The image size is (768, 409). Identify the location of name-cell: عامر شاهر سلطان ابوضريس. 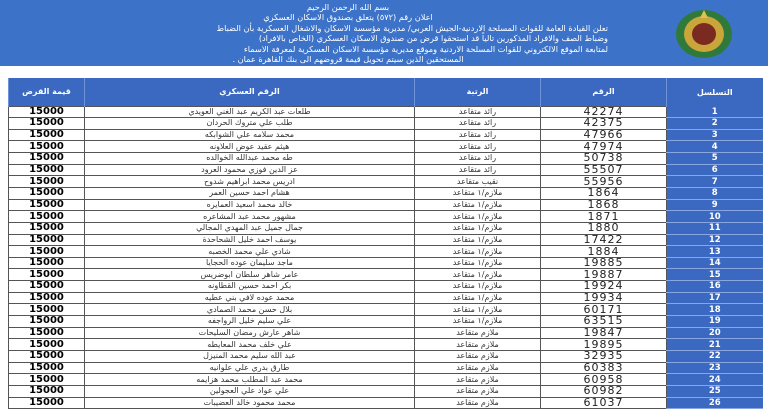
(249, 275).